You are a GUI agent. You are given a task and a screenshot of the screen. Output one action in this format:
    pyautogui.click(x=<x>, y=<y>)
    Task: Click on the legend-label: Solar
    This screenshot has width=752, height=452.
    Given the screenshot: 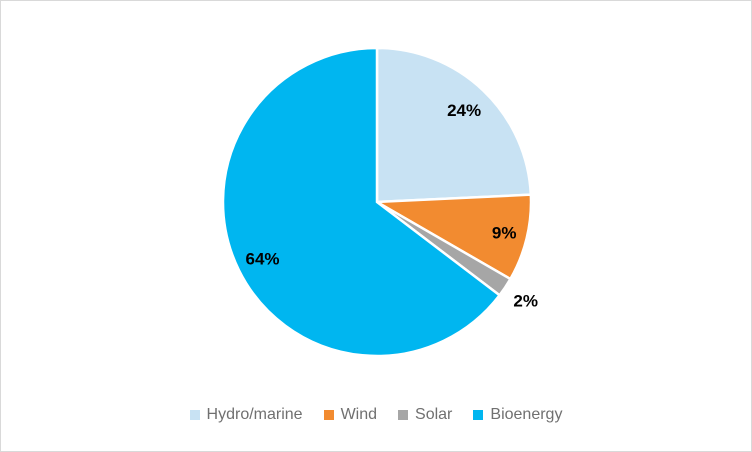 What is the action you would take?
    pyautogui.click(x=434, y=414)
    